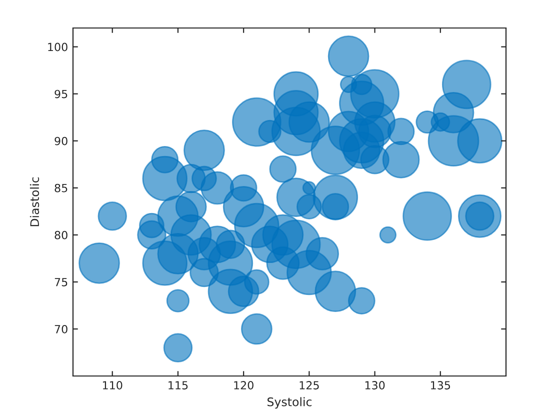 The width and height of the screenshot is (560, 420). I want to click on y-tick-label: 85, so click(61, 188).